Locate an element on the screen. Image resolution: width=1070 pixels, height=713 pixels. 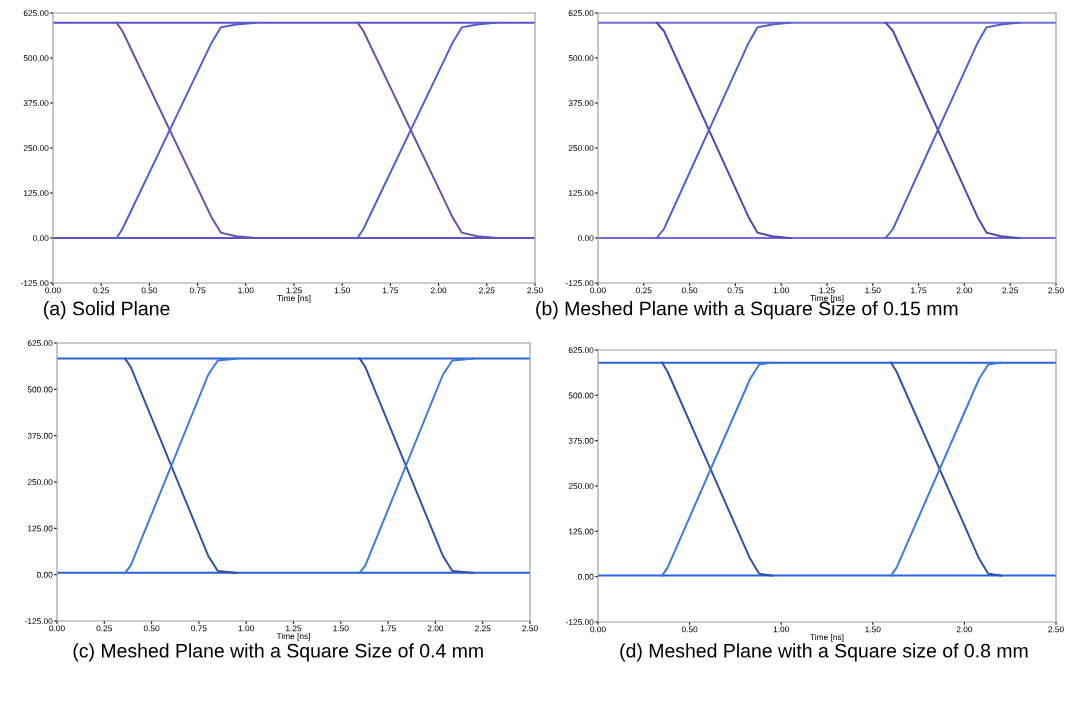
text: (c) Meshed Plane with a Square Size of 0.4 mm is located at coordinates (278, 652).